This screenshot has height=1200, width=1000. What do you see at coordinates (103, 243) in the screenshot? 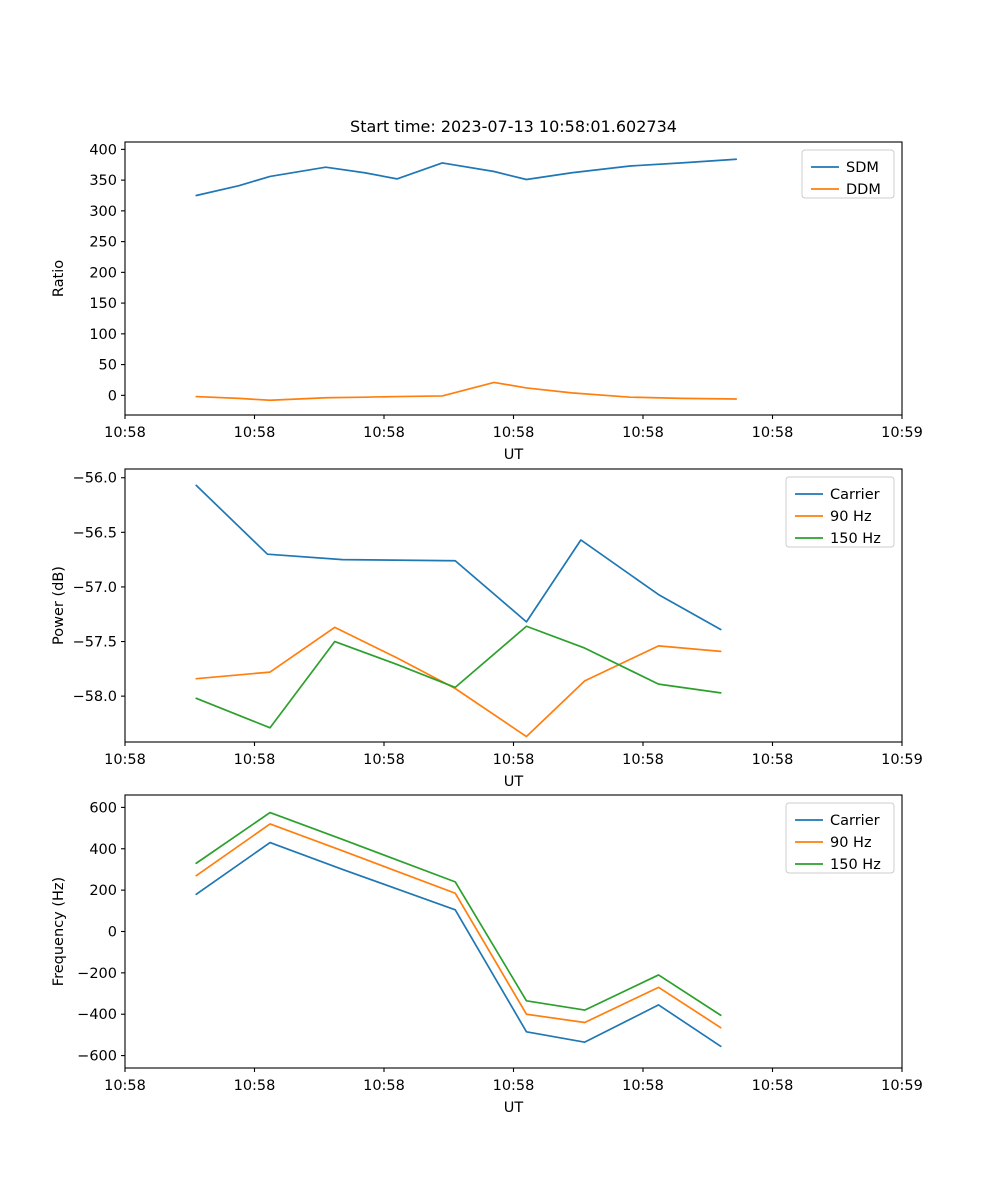
I see `y-tick-label: 250` at bounding box center [103, 243].